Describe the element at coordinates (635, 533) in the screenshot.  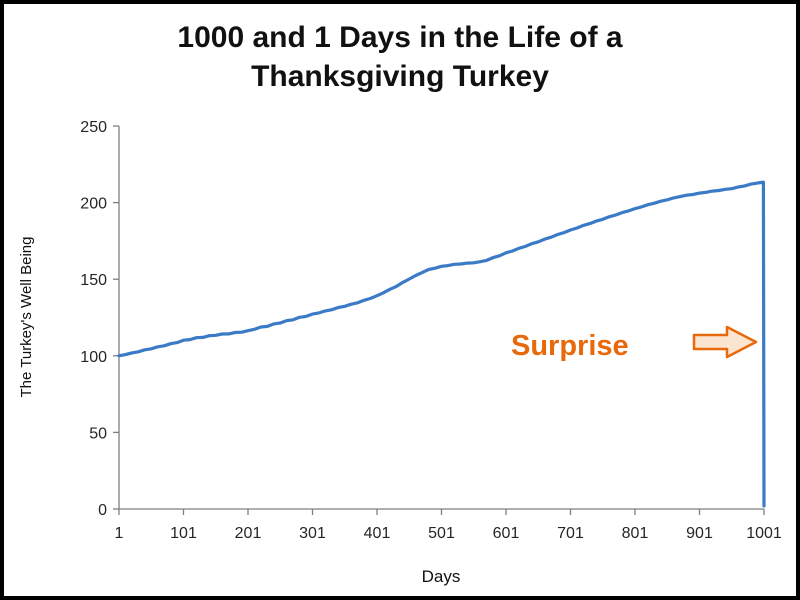
I see `x-tick-label: 801` at that location.